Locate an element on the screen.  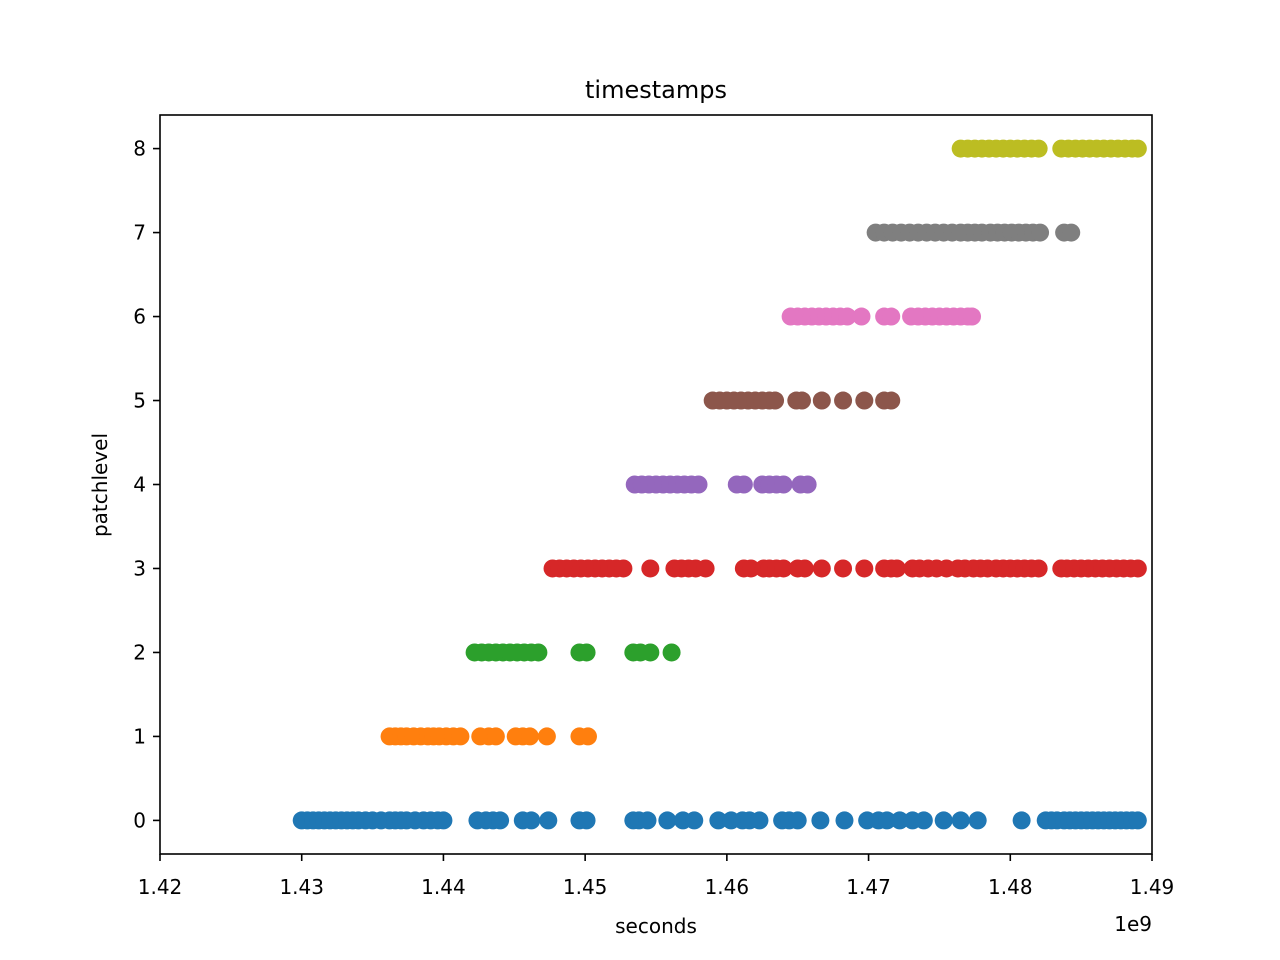
y-tick-label: 7 is located at coordinates (139, 233).